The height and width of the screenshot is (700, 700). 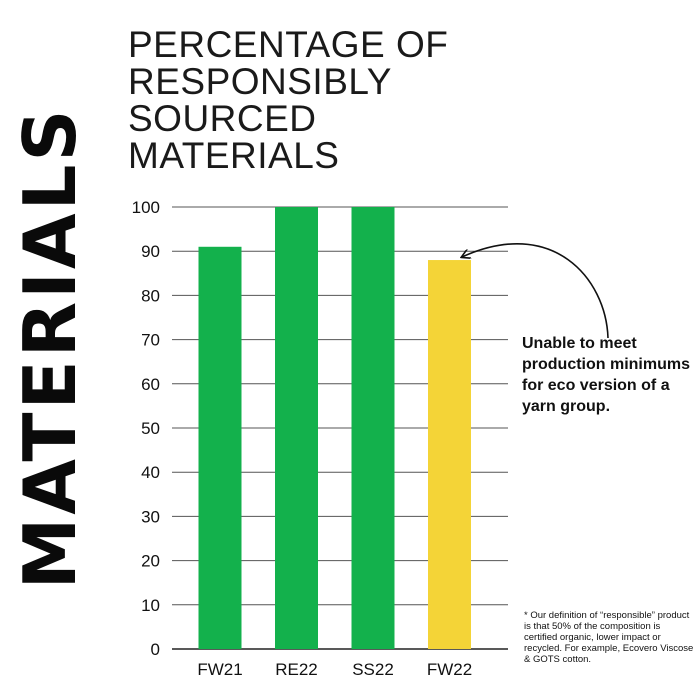 I want to click on chart-title-line: RESPONSIBLY, so click(x=260, y=81).